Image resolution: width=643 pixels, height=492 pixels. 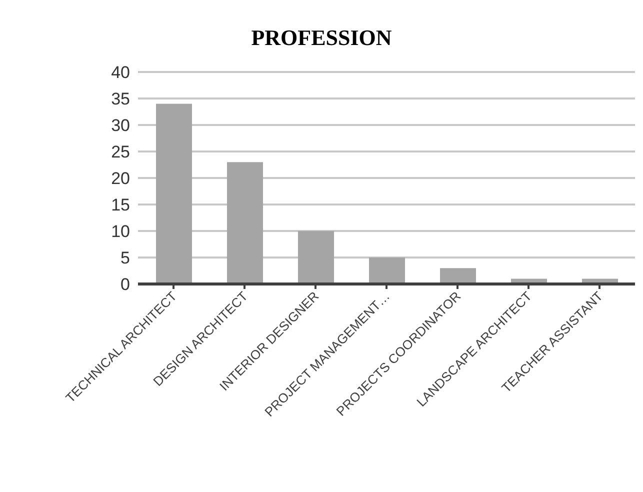 What do you see at coordinates (120, 72) in the screenshot?
I see `y-tick-label: 40` at bounding box center [120, 72].